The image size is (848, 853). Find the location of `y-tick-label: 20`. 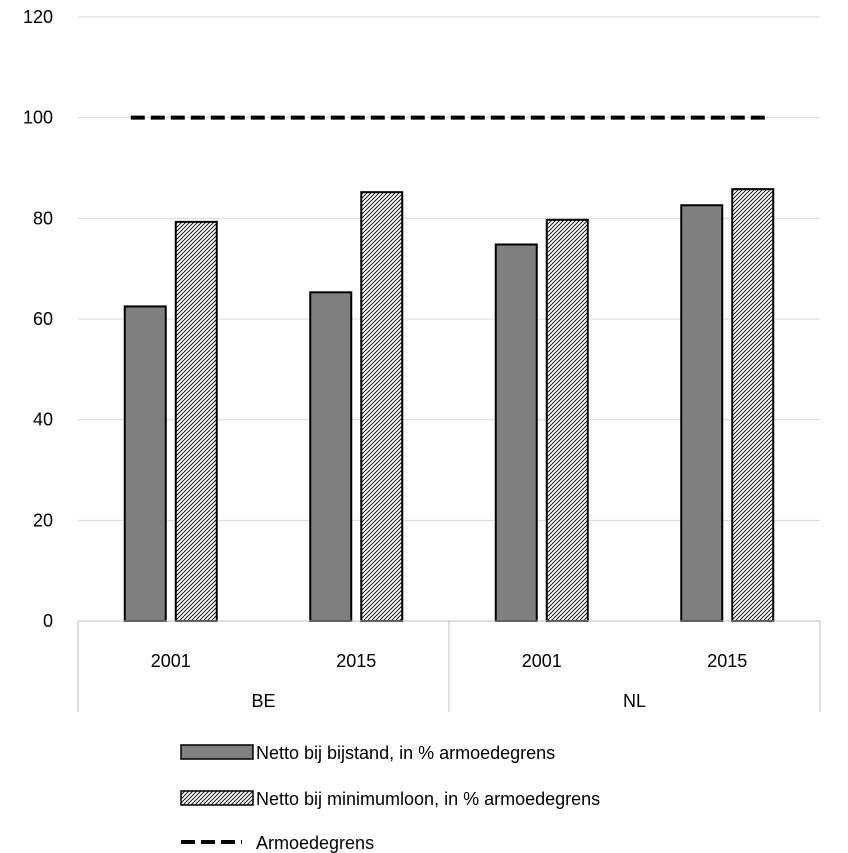

y-tick-label: 20 is located at coordinates (43, 520).